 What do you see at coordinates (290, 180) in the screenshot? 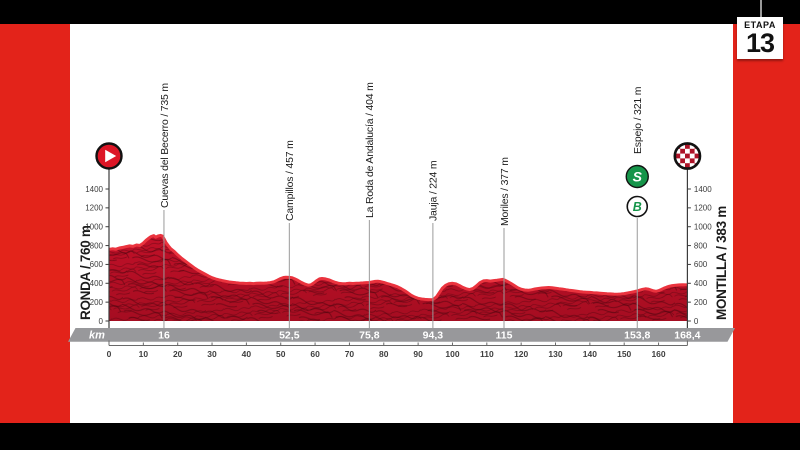
I see `waypoint-label: Campillos / 457 m` at bounding box center [290, 180].